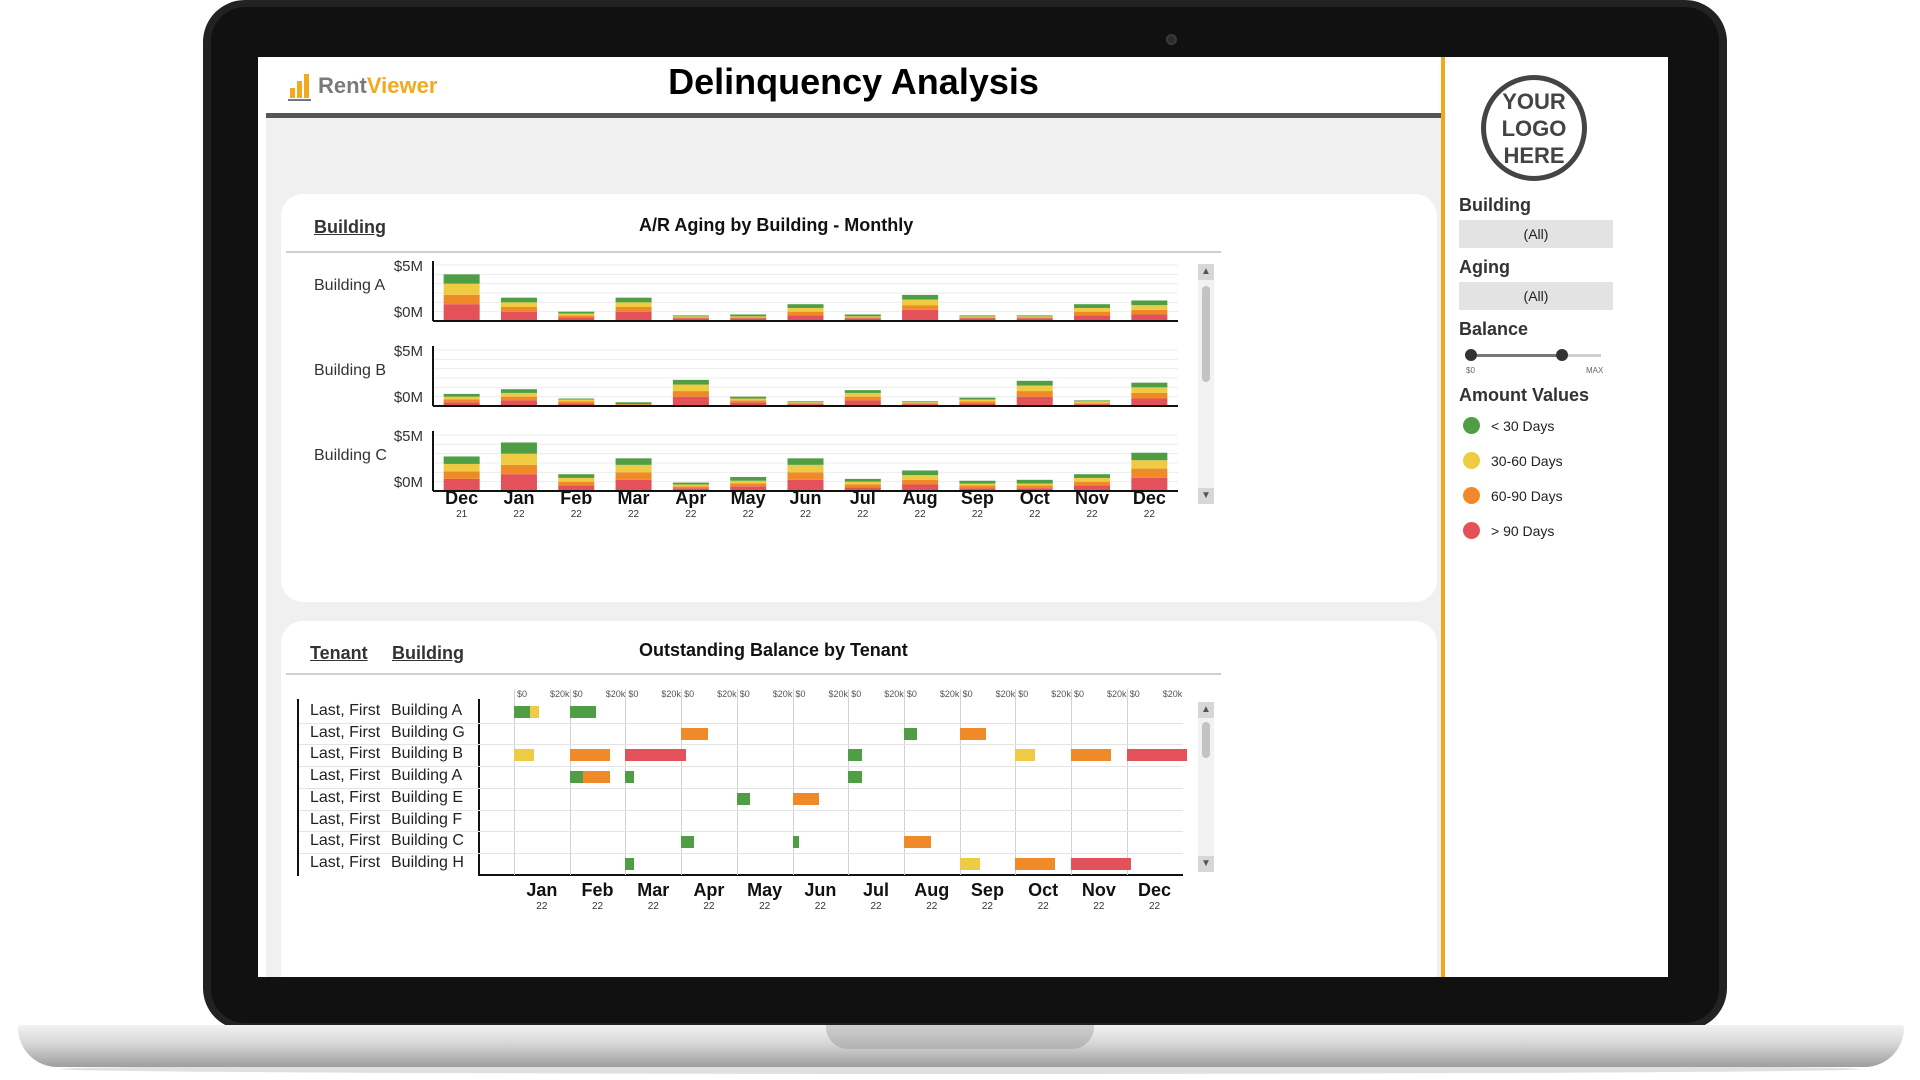  What do you see at coordinates (1562, 355) in the screenshot?
I see `balance-slider-max-handle` at bounding box center [1562, 355].